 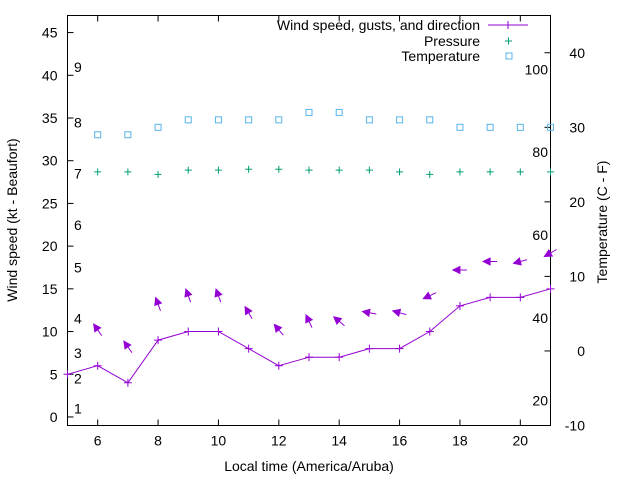 I want to click on beaufort-label: 8, so click(x=78, y=122).